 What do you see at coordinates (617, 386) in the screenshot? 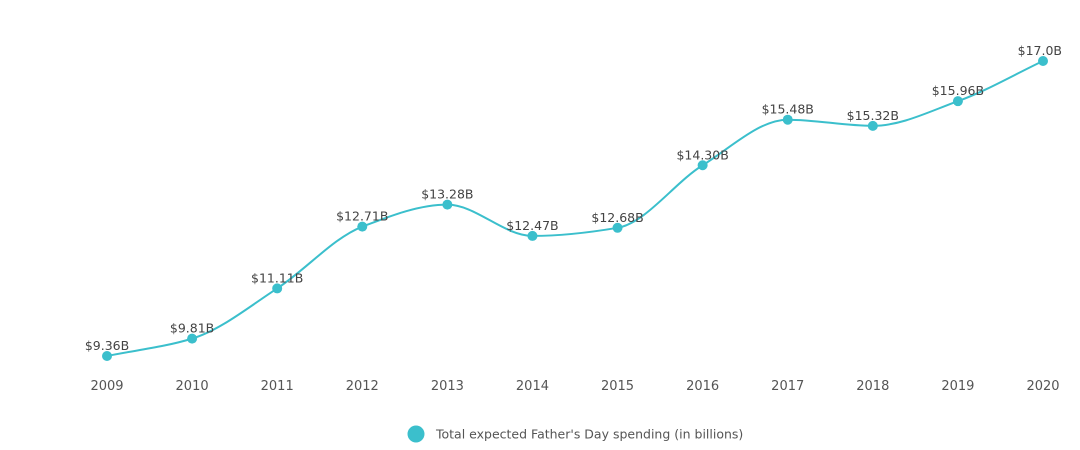
I see `x-tick-label-2015: 2015` at bounding box center [617, 386].